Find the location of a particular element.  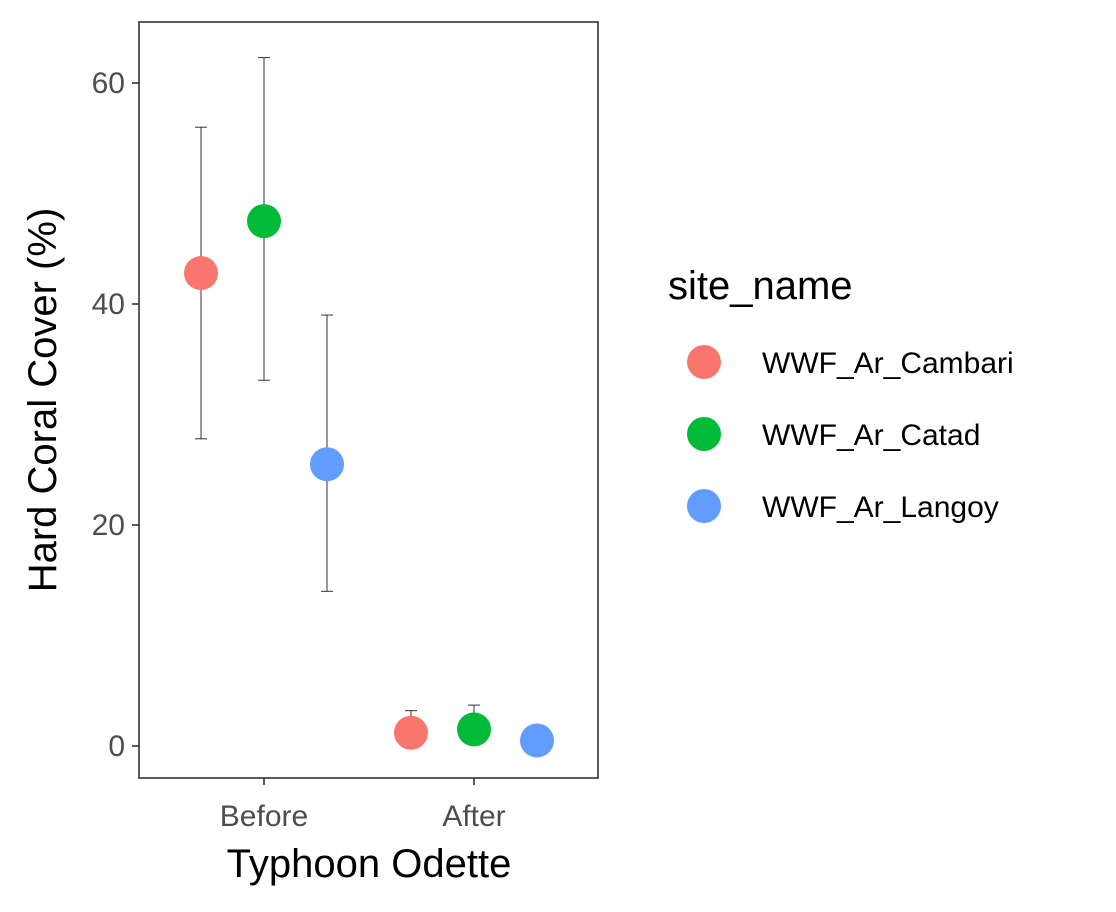

legend-title: site_name is located at coordinates (760, 286).